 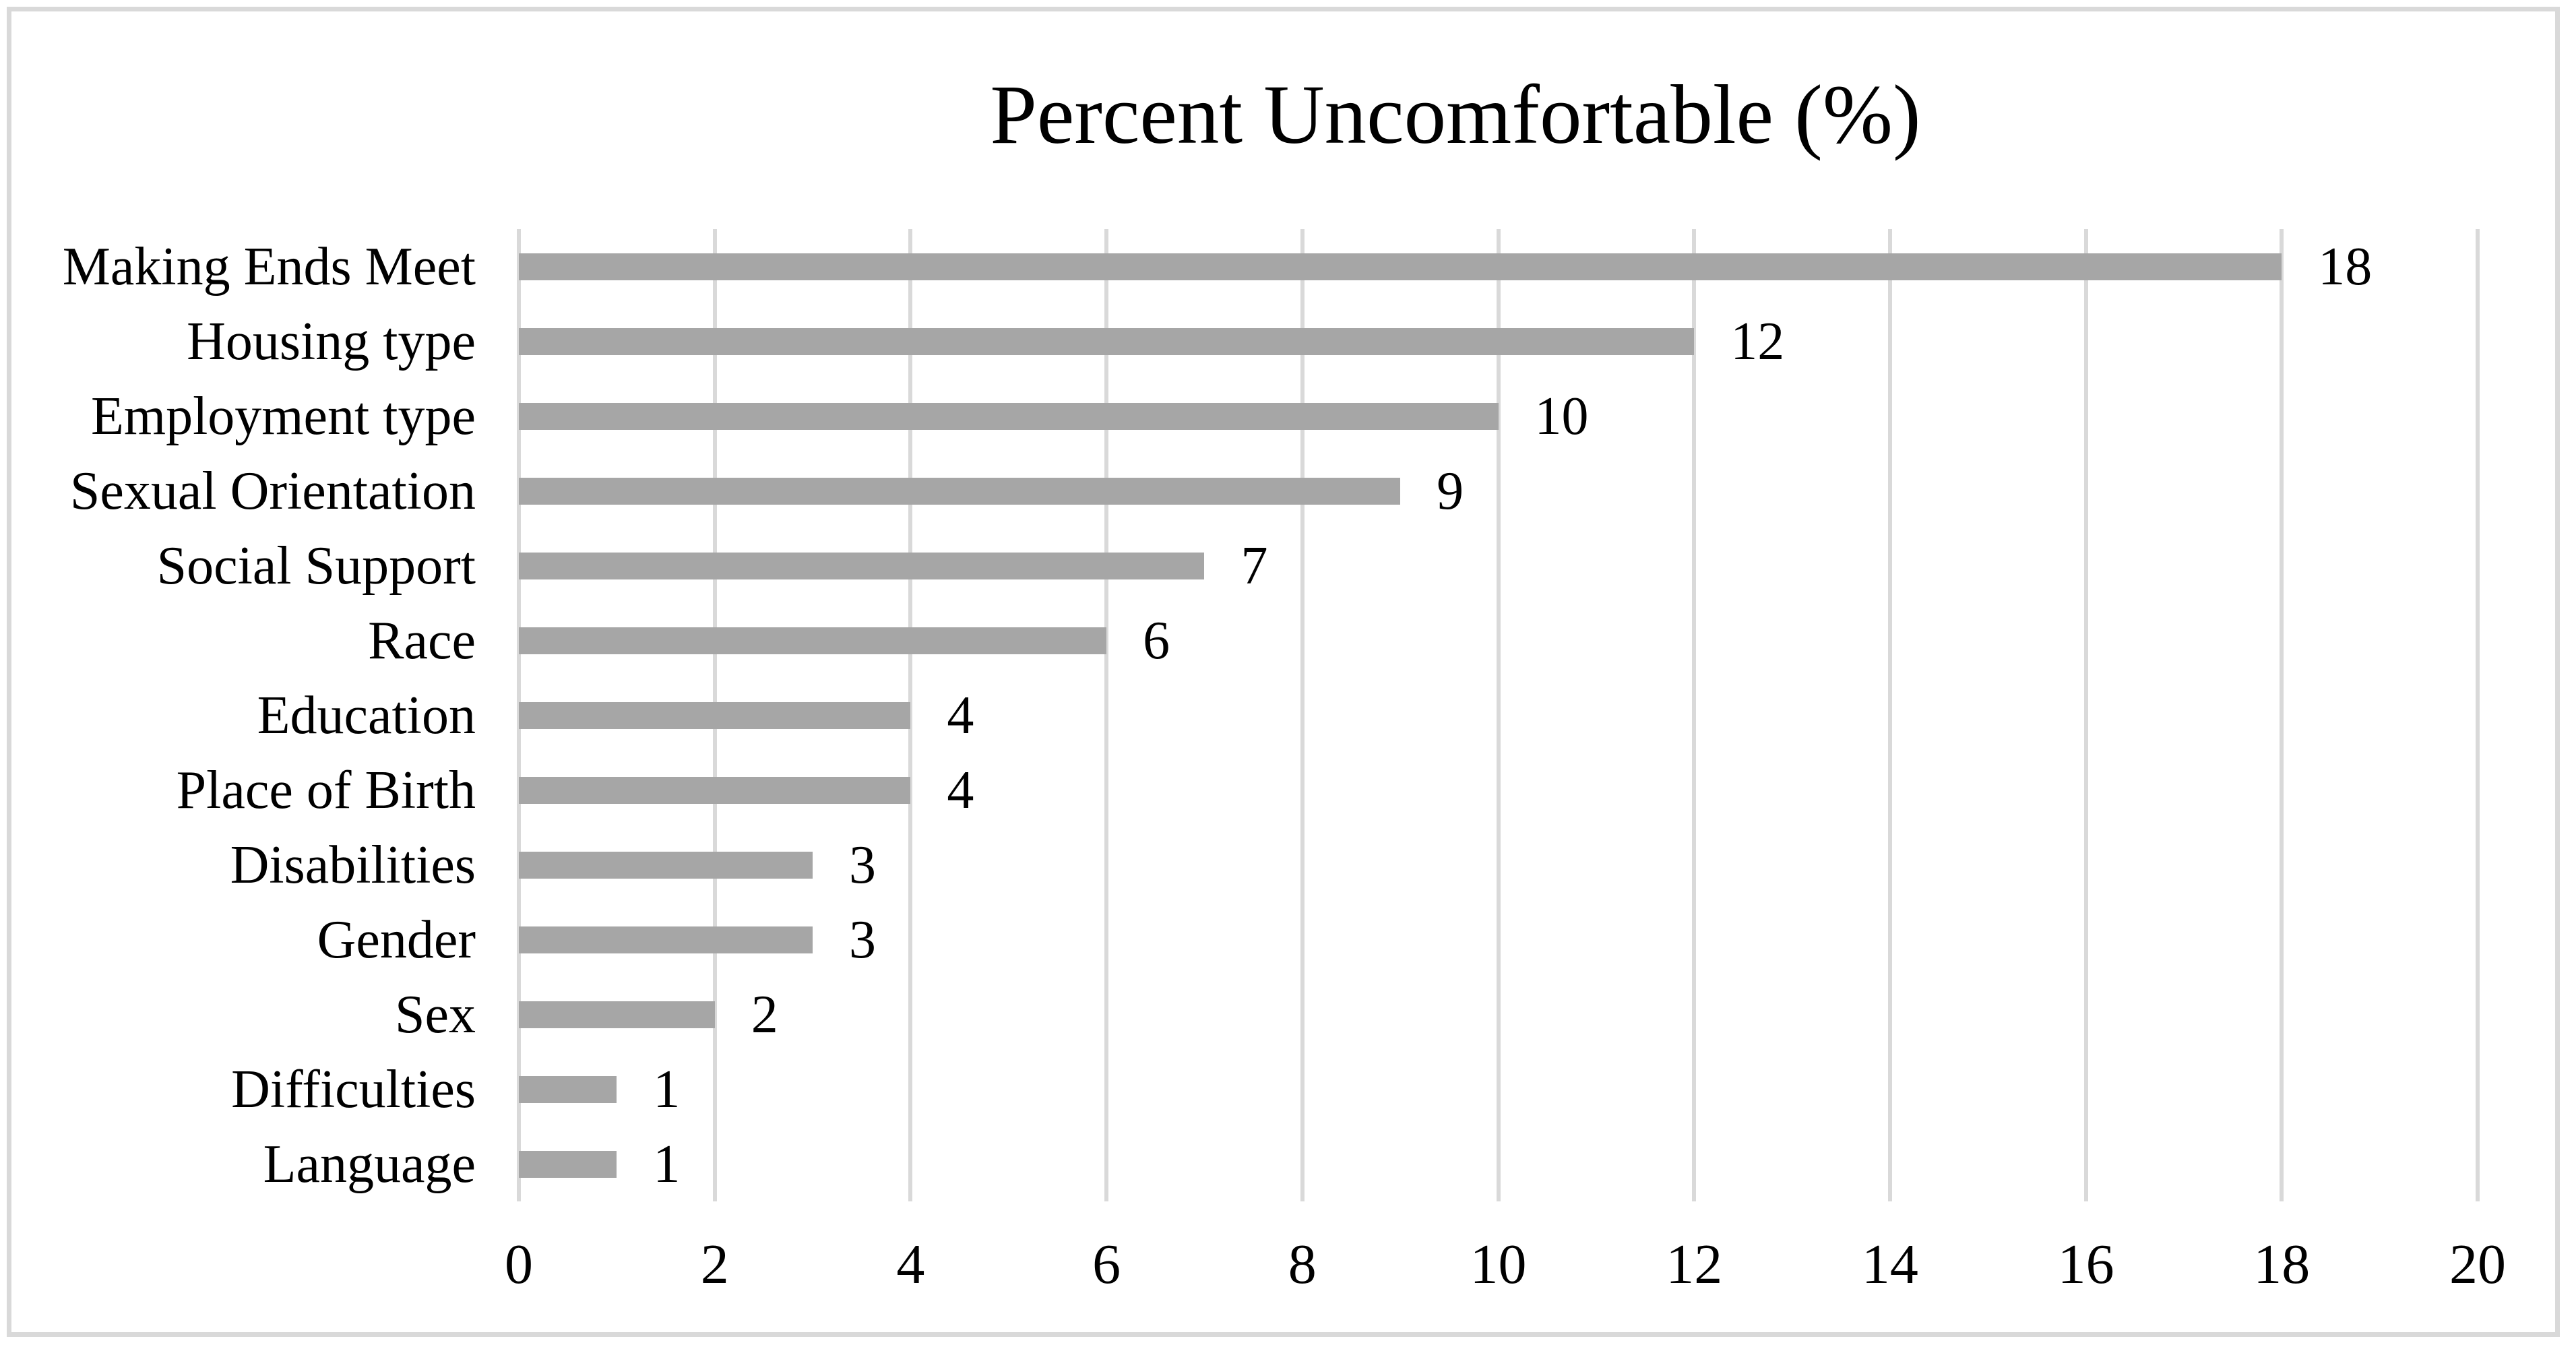 What do you see at coordinates (1302, 1264) in the screenshot?
I see `x-axis-tick-label: 8` at bounding box center [1302, 1264].